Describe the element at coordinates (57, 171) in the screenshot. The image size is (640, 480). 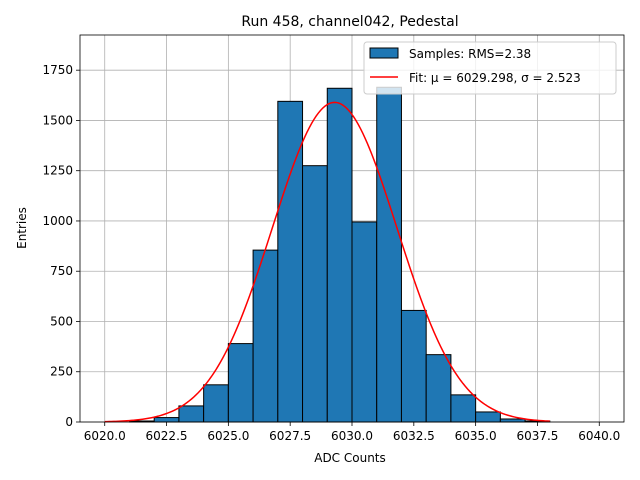
I see `y-tick-label-5: 1250` at that location.